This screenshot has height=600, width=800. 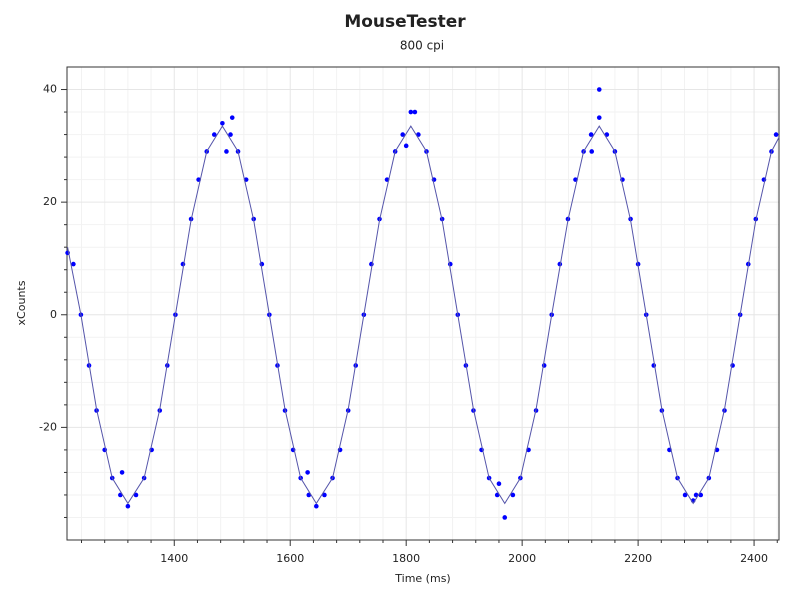 I want to click on x-tick-label: 1400, so click(x=174, y=558).